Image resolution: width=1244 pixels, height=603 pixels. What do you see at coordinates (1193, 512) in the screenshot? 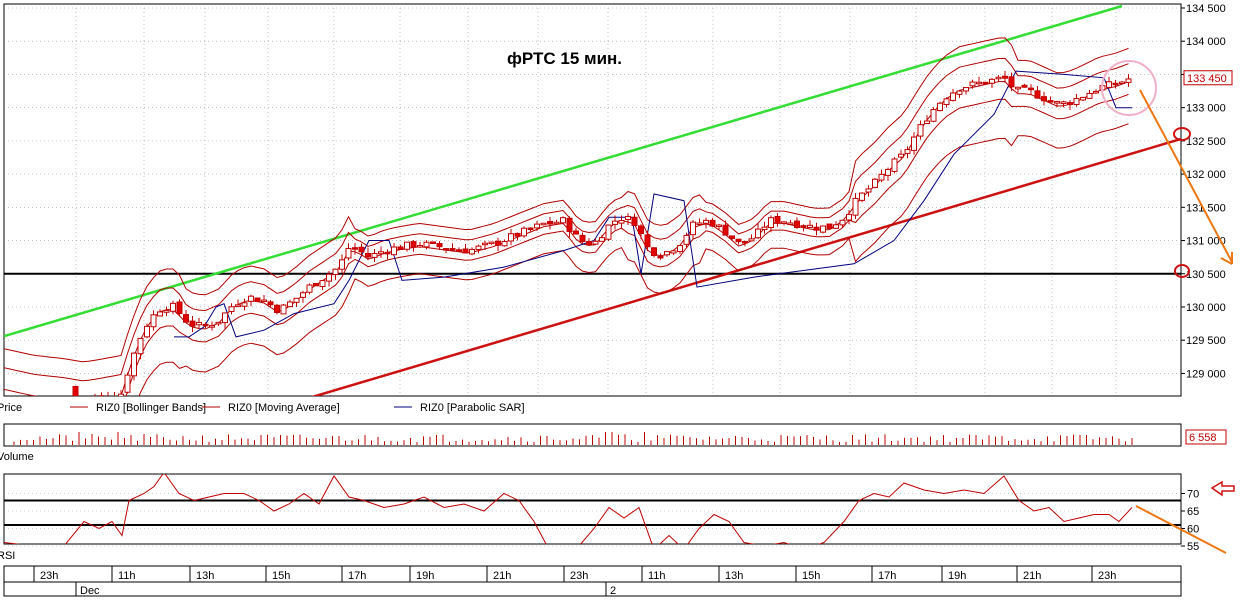
I see `rsi-tick-label: 65` at bounding box center [1193, 512].